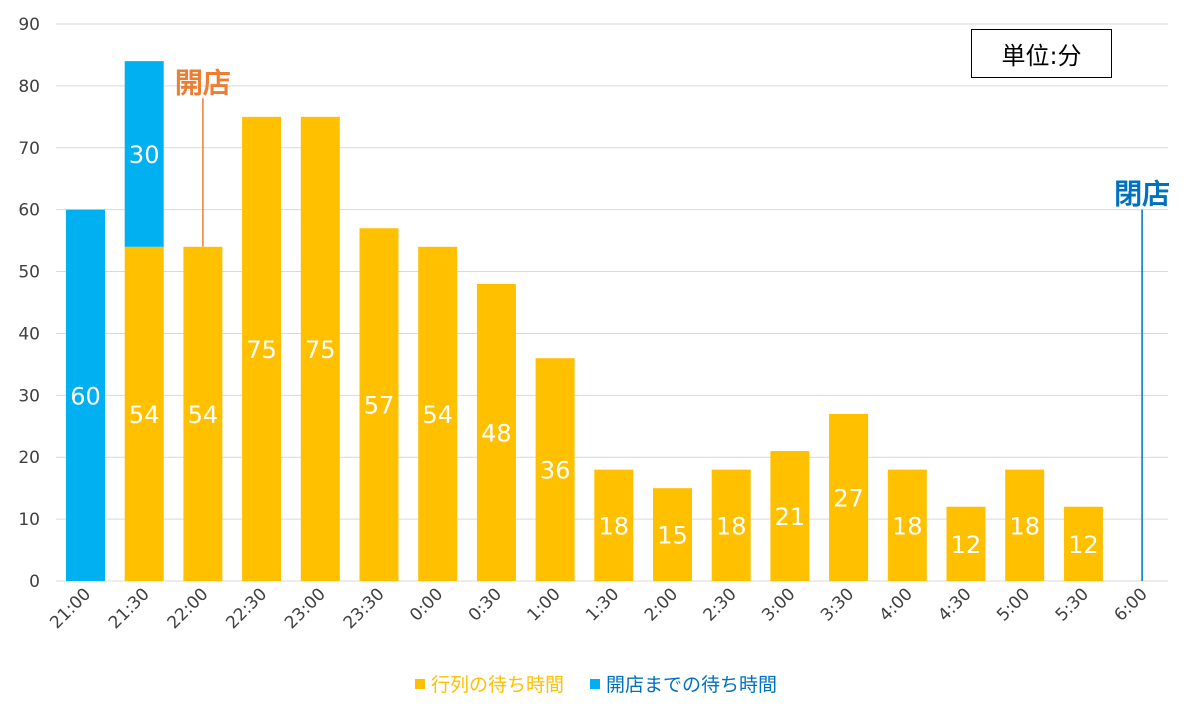 Image resolution: width=1192 pixels, height=711 pixels. What do you see at coordinates (1130, 604) in the screenshot?
I see `x-tick-label: 6:00` at bounding box center [1130, 604].